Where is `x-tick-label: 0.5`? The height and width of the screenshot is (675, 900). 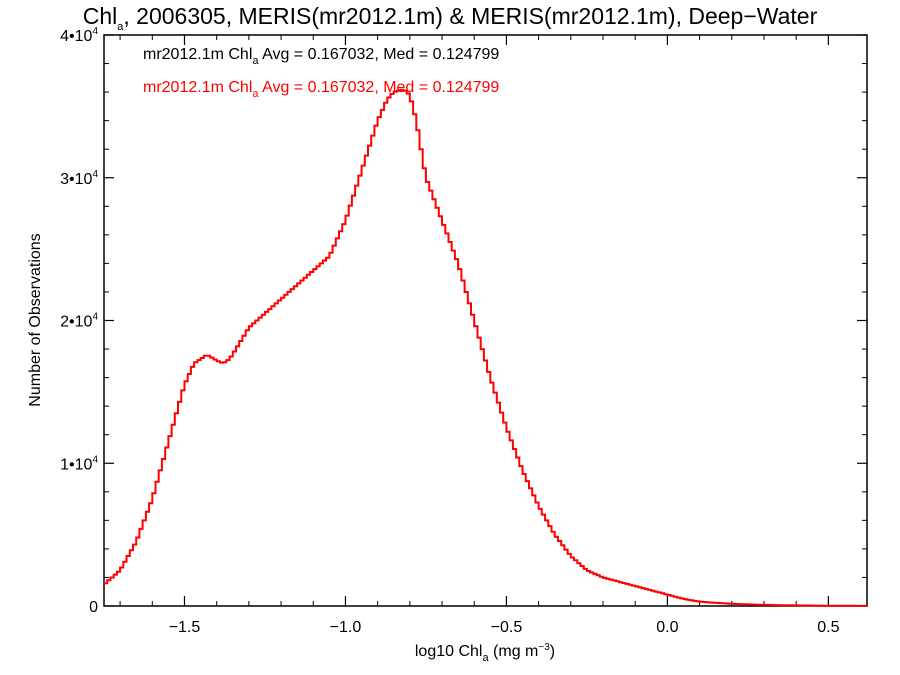
x-tick-label: 0.5 is located at coordinates (828, 627).